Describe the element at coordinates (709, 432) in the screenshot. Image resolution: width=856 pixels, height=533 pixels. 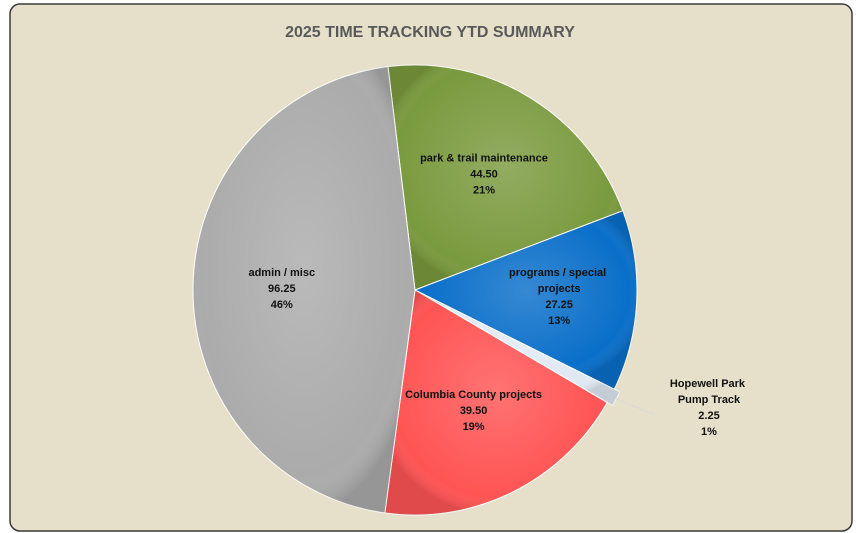
I see `slice-percent: 1%` at that location.